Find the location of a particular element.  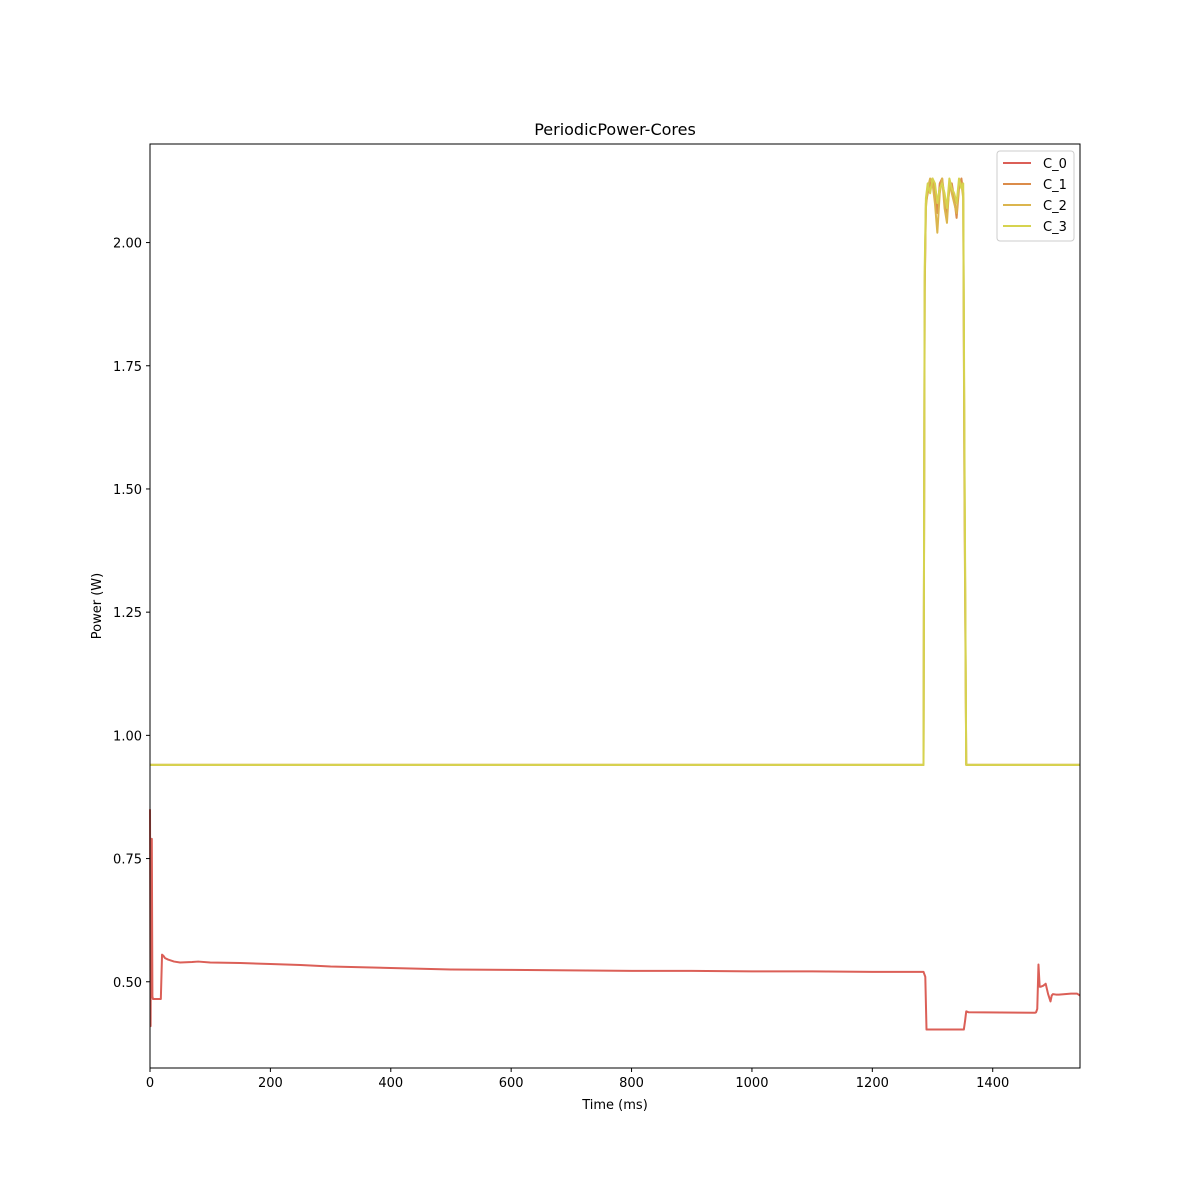

y-tick-label: 0.75 is located at coordinates (127, 860).